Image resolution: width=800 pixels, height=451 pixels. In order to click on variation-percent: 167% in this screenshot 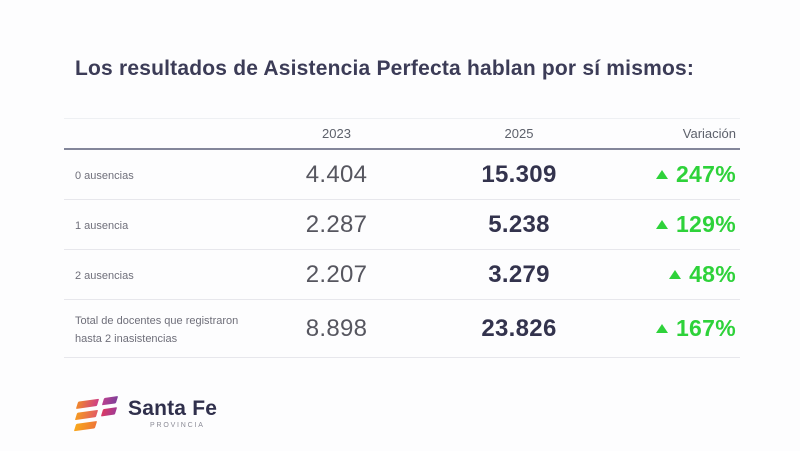, I will do `click(705, 328)`.